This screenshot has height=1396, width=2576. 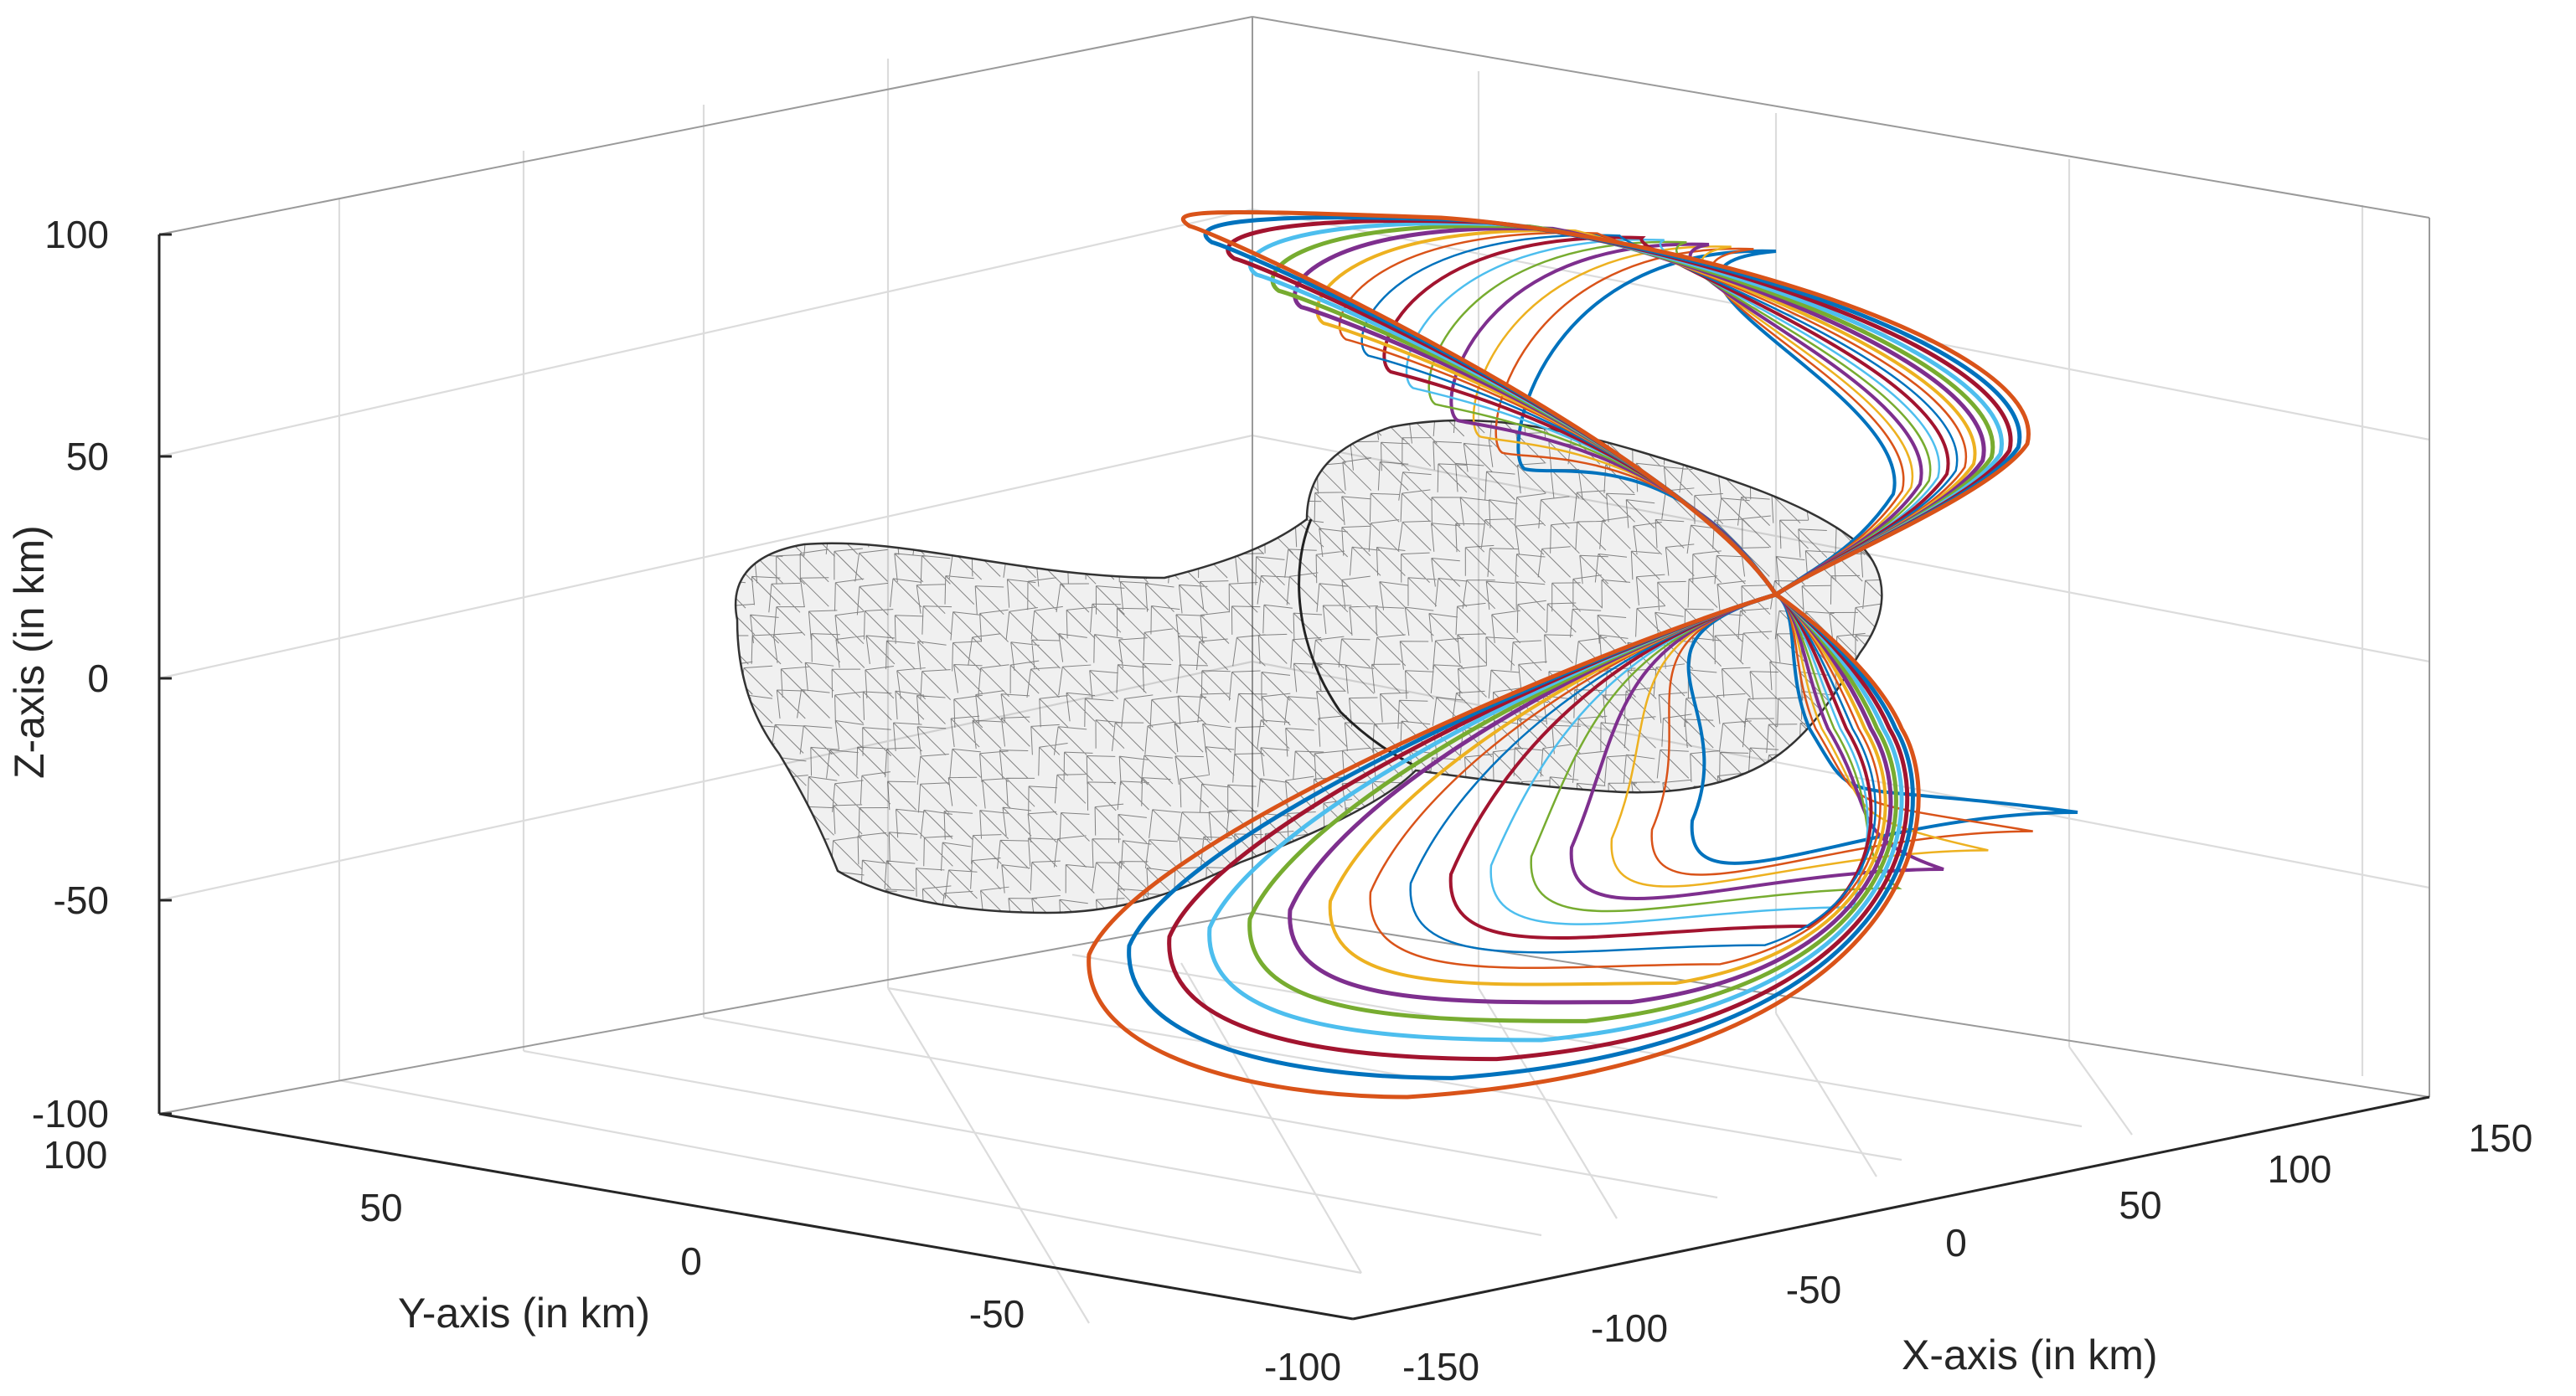 What do you see at coordinates (2140, 1205) in the screenshot?
I see `x-tick-label: 50` at bounding box center [2140, 1205].